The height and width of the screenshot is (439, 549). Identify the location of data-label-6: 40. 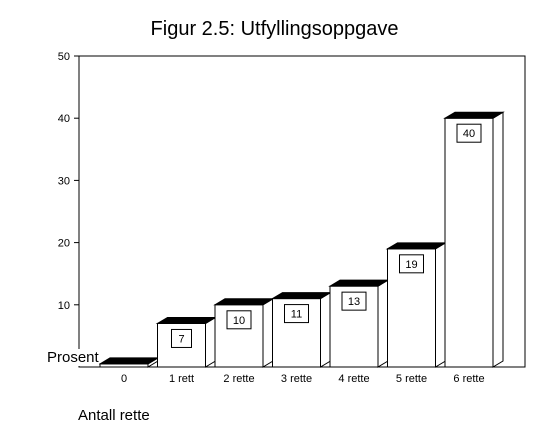
(469, 134).